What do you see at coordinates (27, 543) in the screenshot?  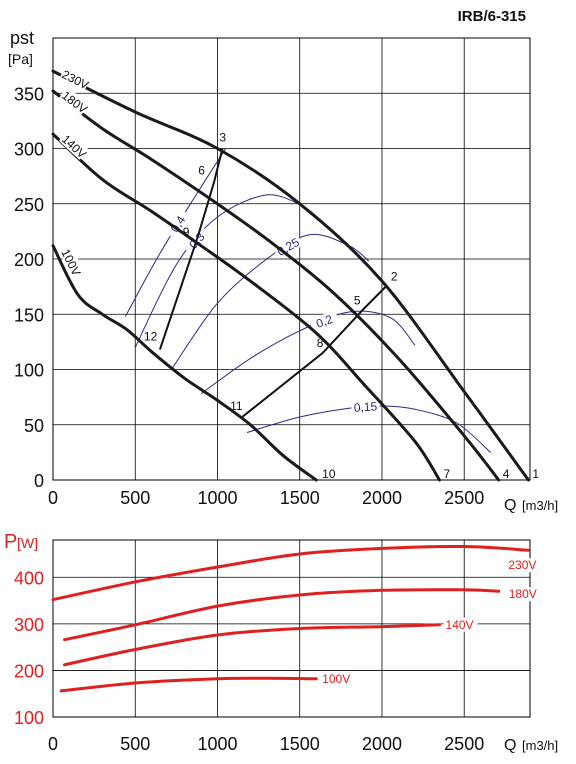 I see `power-axis-unit: [W]` at bounding box center [27, 543].